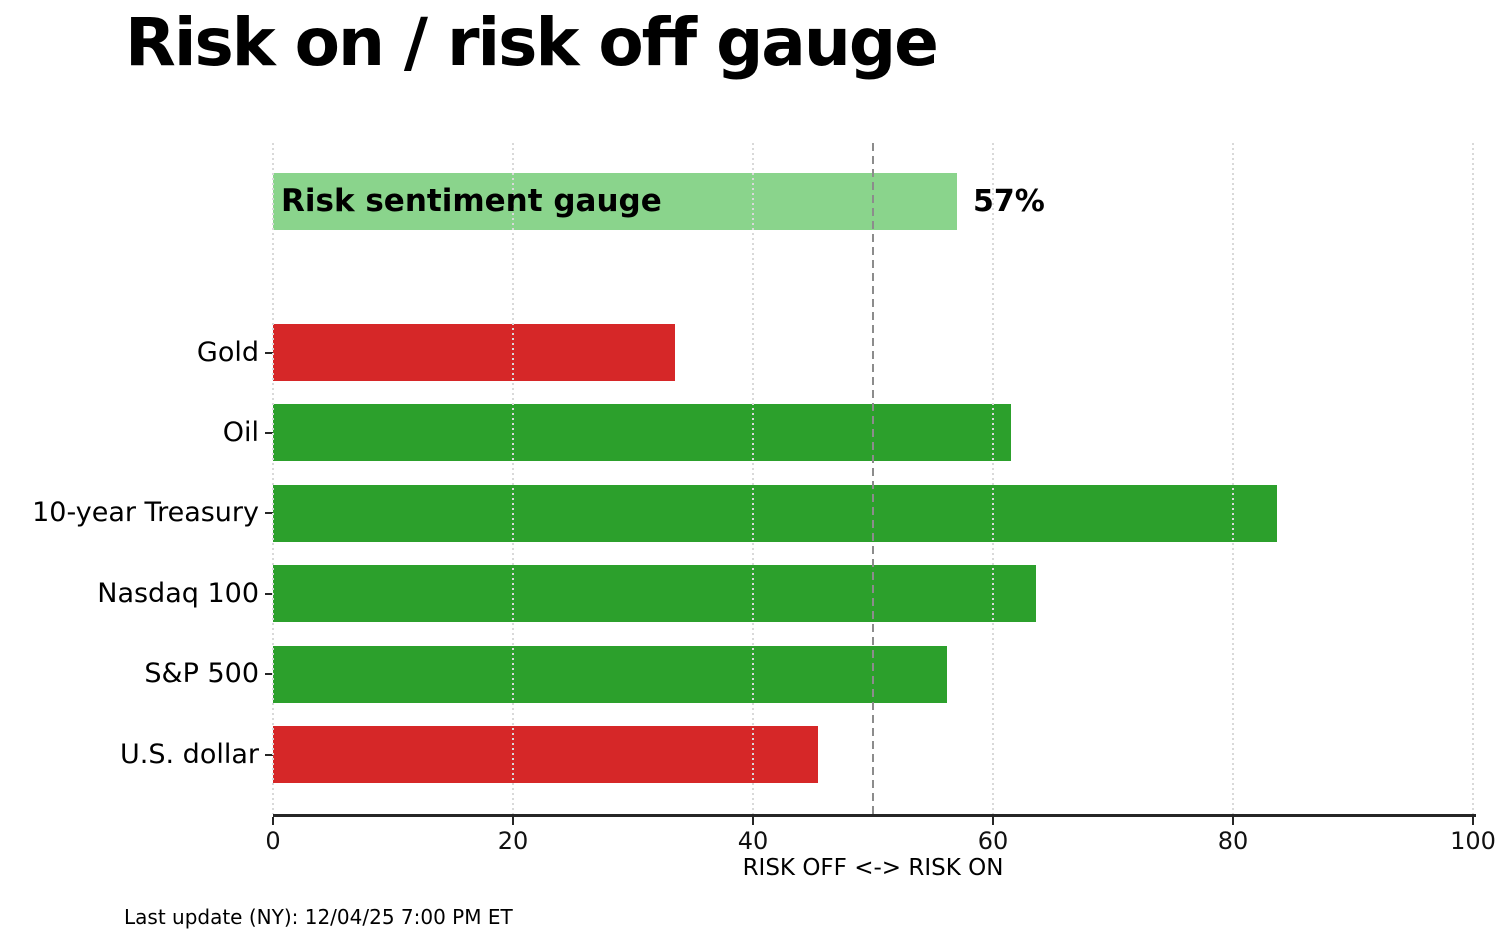  What do you see at coordinates (1233, 841) in the screenshot?
I see `x-tick-label-80: 80` at bounding box center [1233, 841].